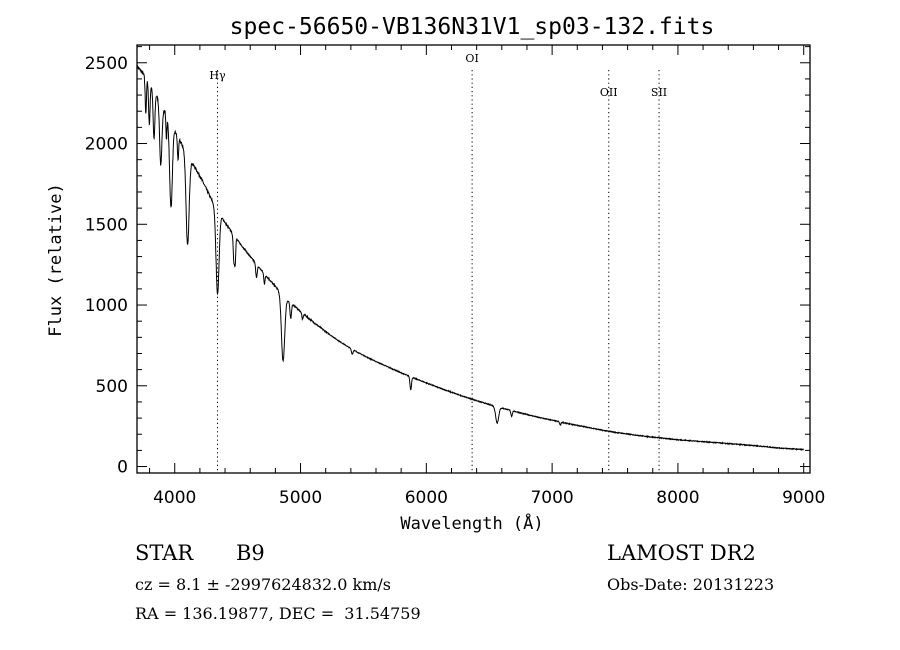  What do you see at coordinates (174, 498) in the screenshot?
I see `x-tick-label: 4000` at bounding box center [174, 498].